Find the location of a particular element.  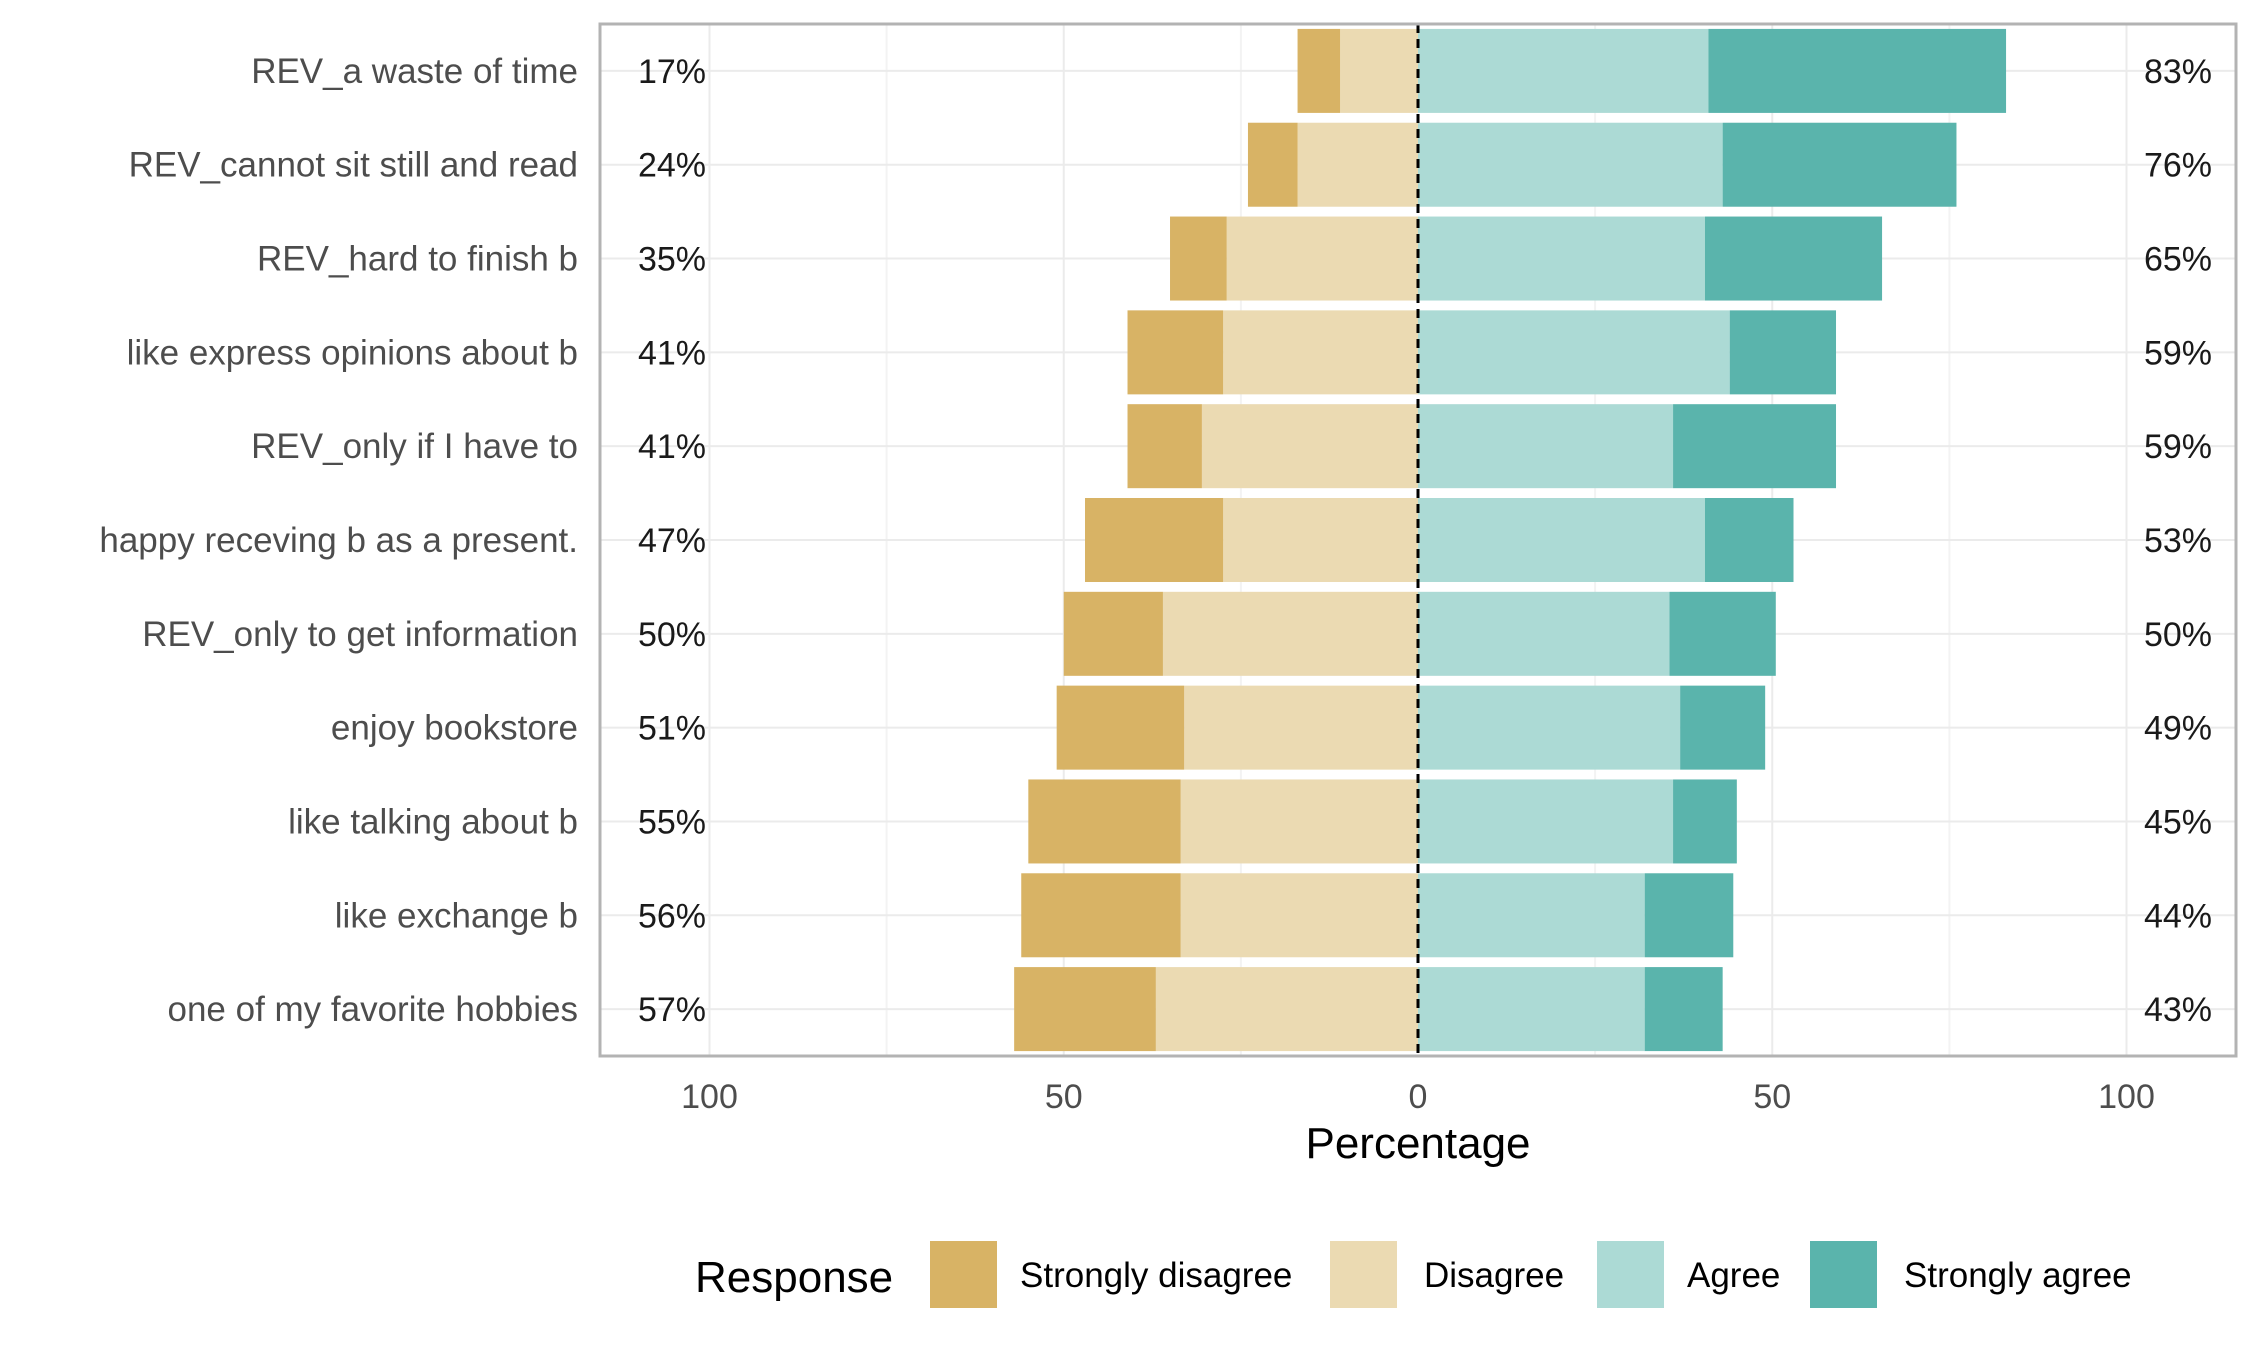

y-axis-label: one of my favorite hobbies is located at coordinates (372, 1009).